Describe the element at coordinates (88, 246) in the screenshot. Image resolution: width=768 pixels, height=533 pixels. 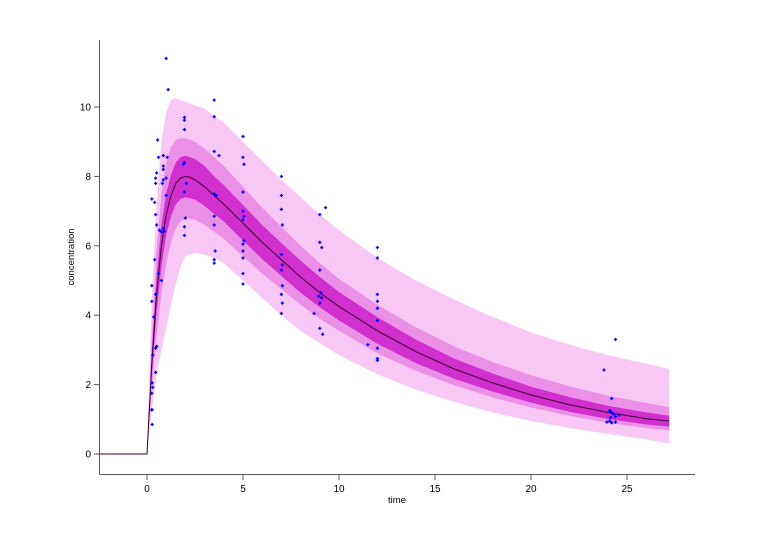
I see `y-tick-label: 6` at that location.